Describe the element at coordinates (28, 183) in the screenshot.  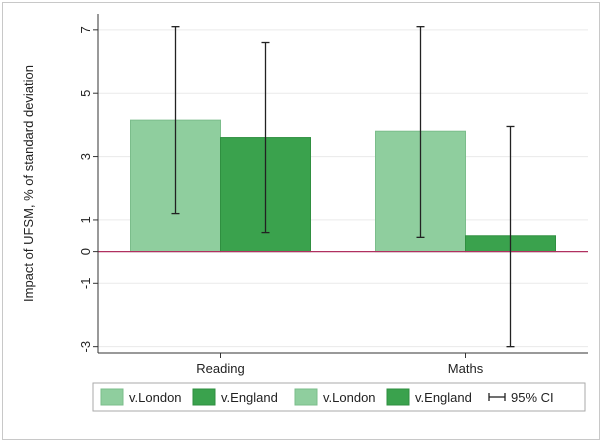
I see `y-axis-label: Impact of UFSM, % of standard deviation` at that location.